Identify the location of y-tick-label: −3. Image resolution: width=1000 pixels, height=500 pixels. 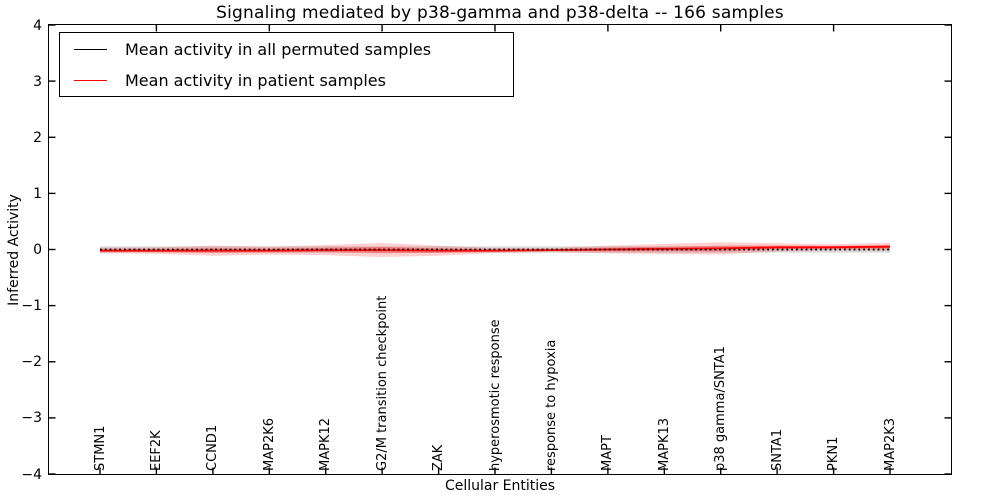
(31, 418).